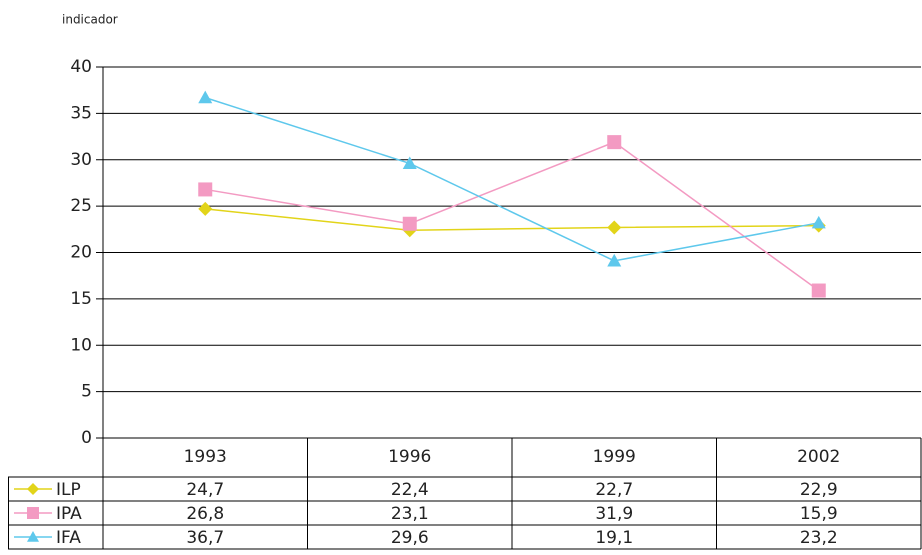  Describe the element at coordinates (819, 514) in the screenshot. I see `table-value: 15,9` at that location.